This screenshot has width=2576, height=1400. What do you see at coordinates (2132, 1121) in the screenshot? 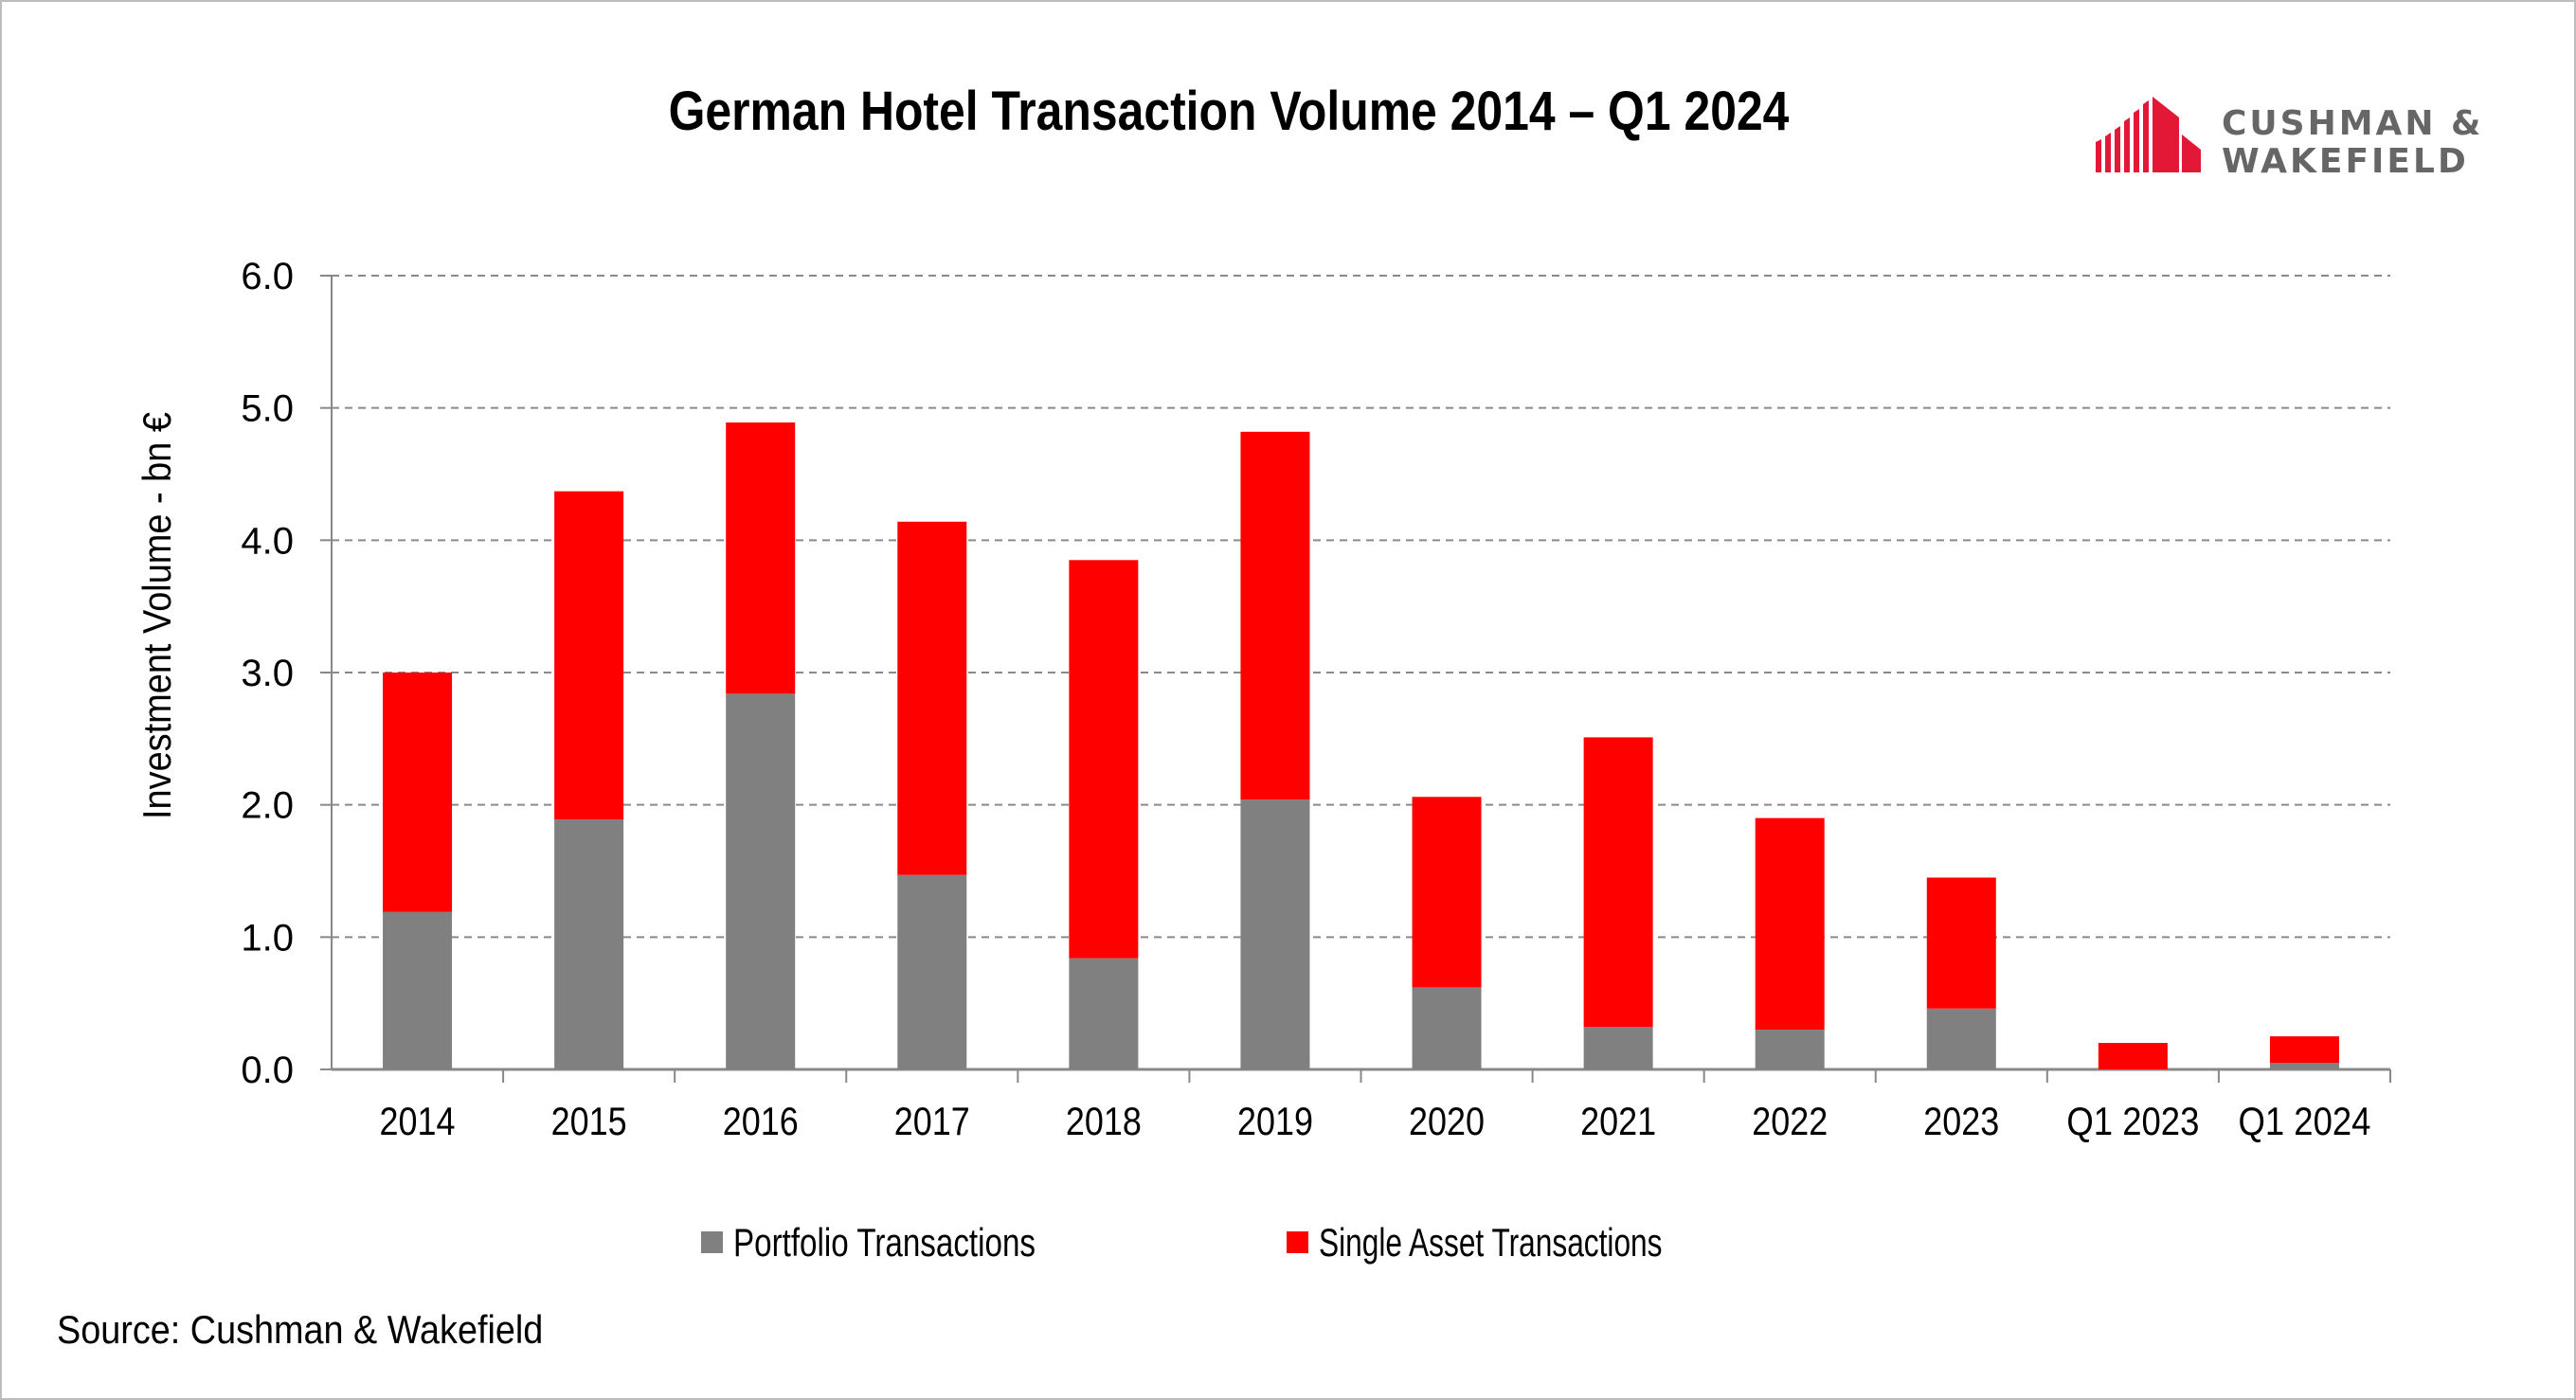
I see `x-tick-label: Q1 2023` at bounding box center [2132, 1121].